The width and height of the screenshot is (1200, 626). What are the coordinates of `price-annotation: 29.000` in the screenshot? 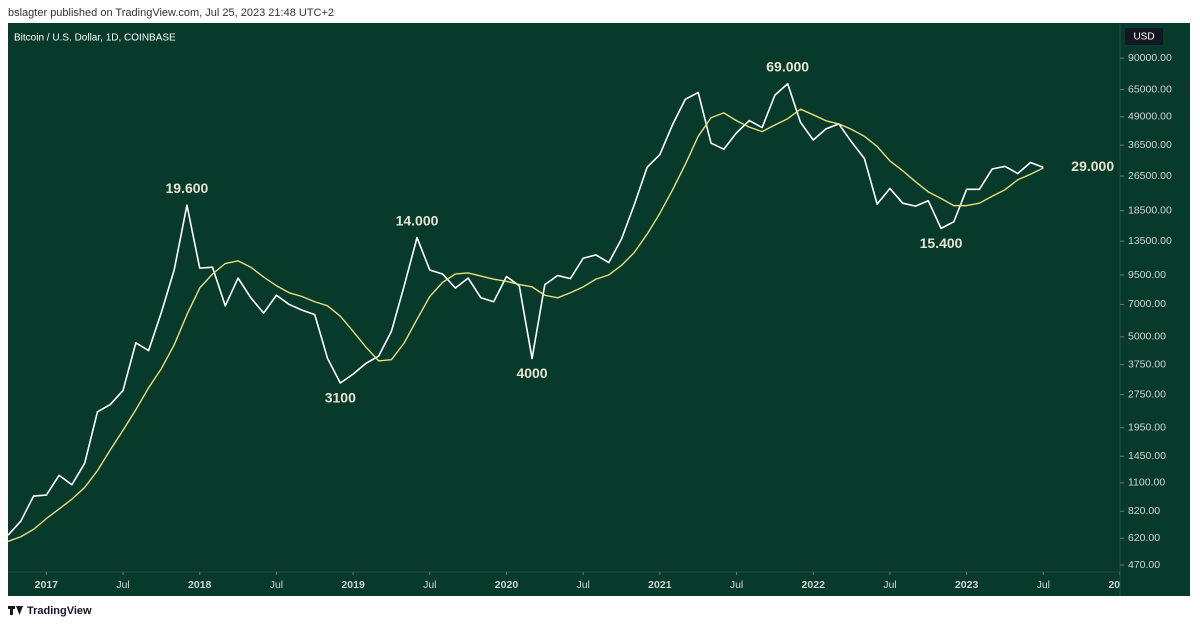 It's located at (1092, 166).